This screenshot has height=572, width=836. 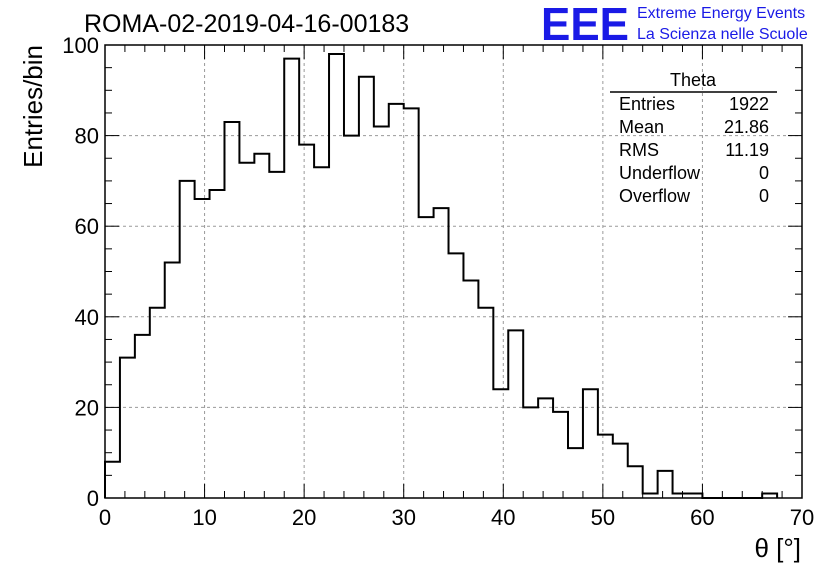 I want to click on stats-title: Theta, so click(x=693, y=80).